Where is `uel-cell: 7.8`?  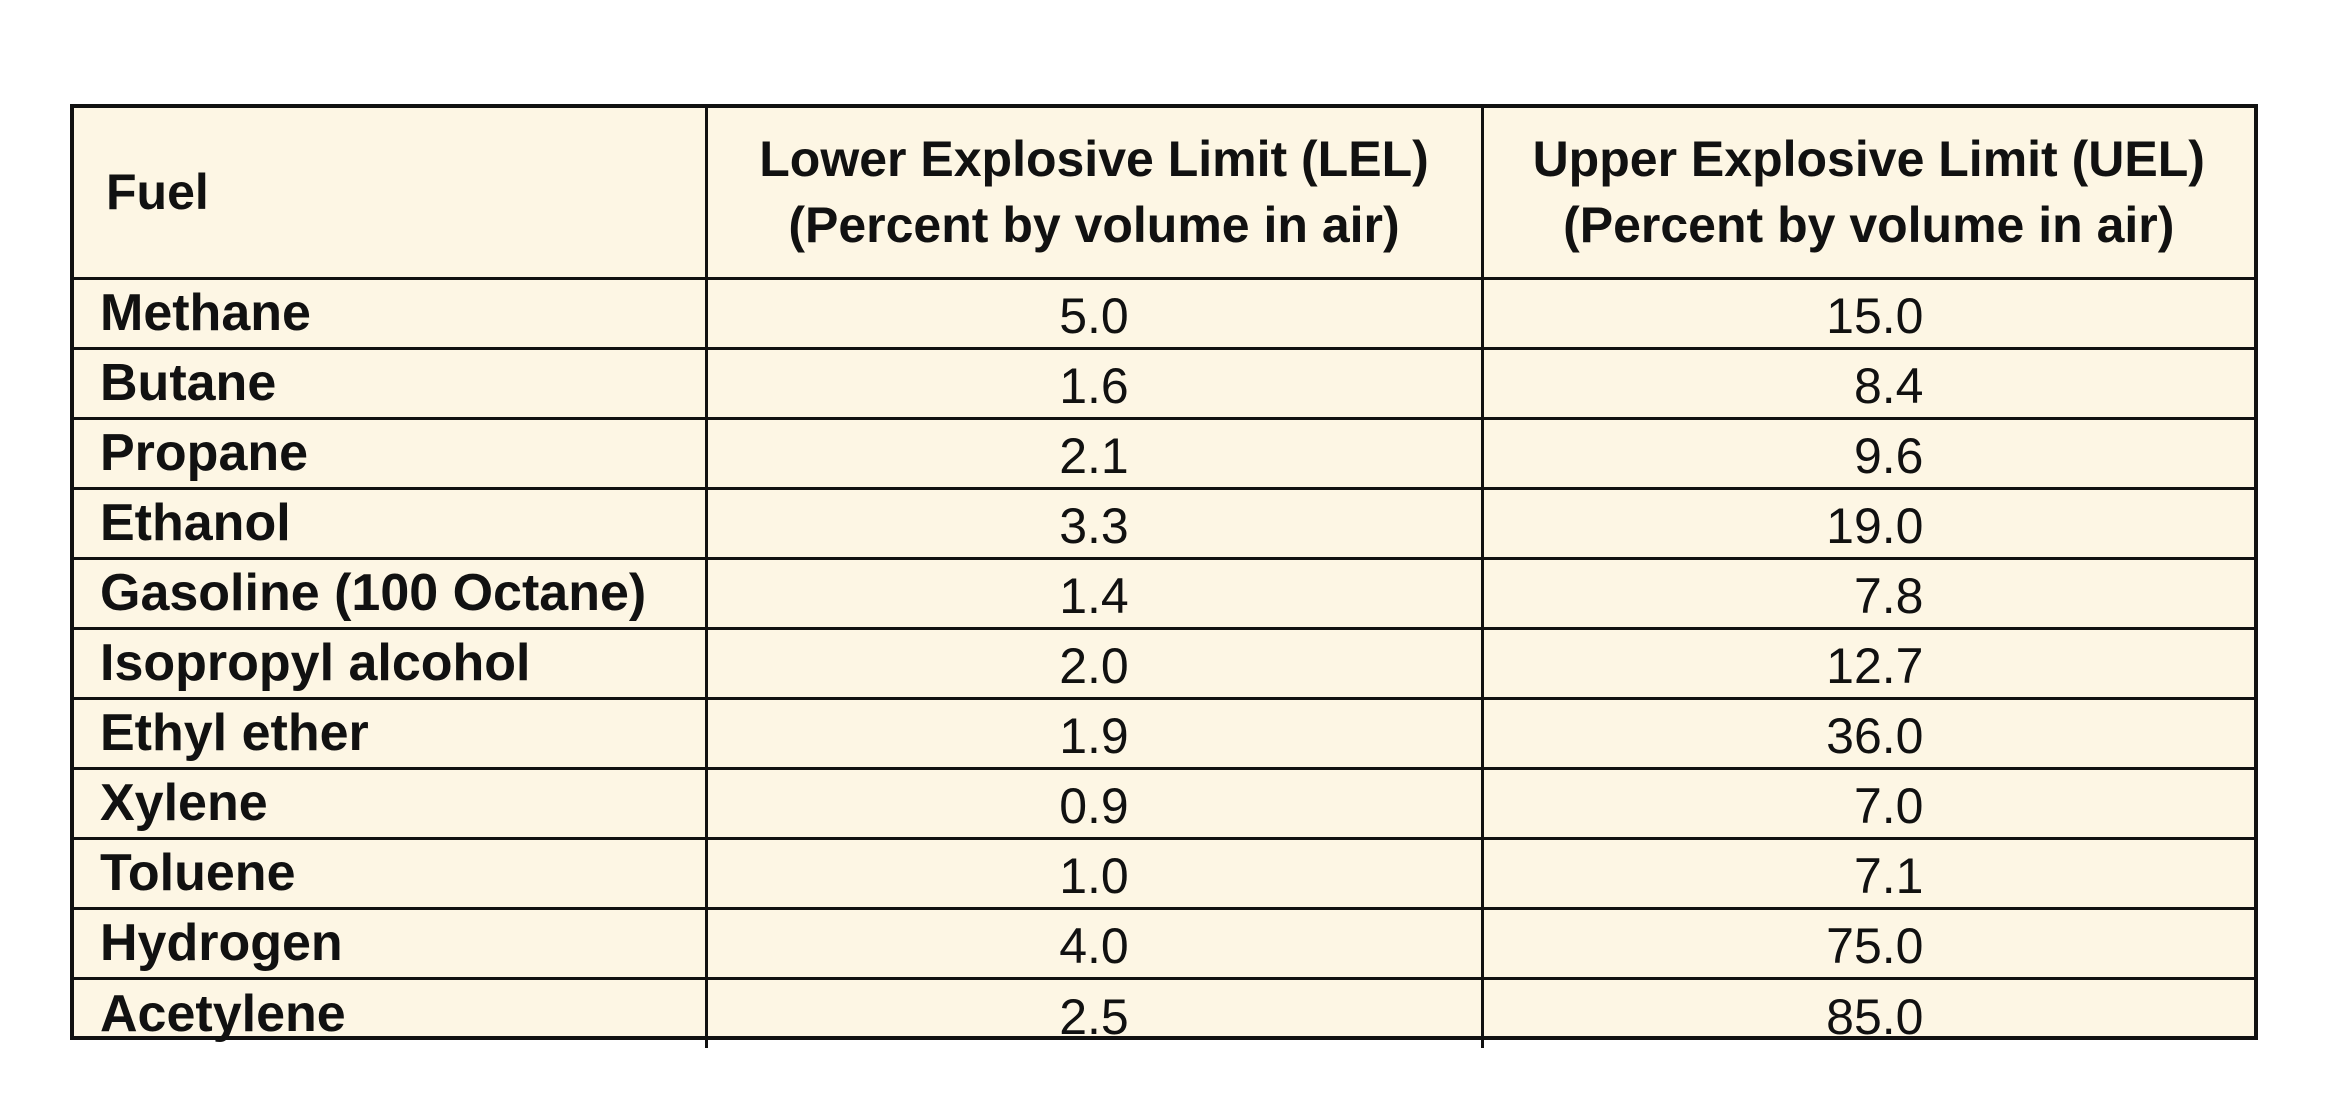 uel-cell: 7.8 is located at coordinates (1867, 593).